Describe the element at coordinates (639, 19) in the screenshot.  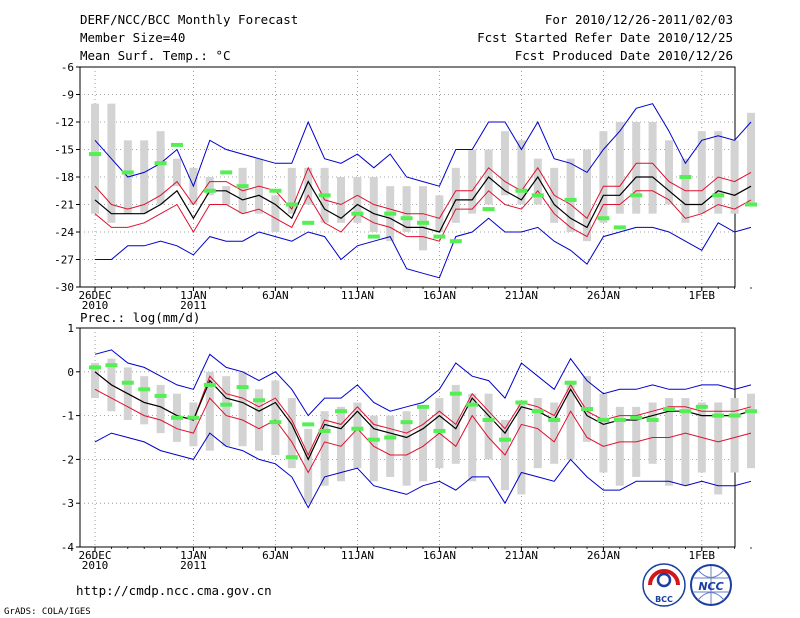
I see `forecast-period: For 2010/12/26-2011/02/03` at that location.